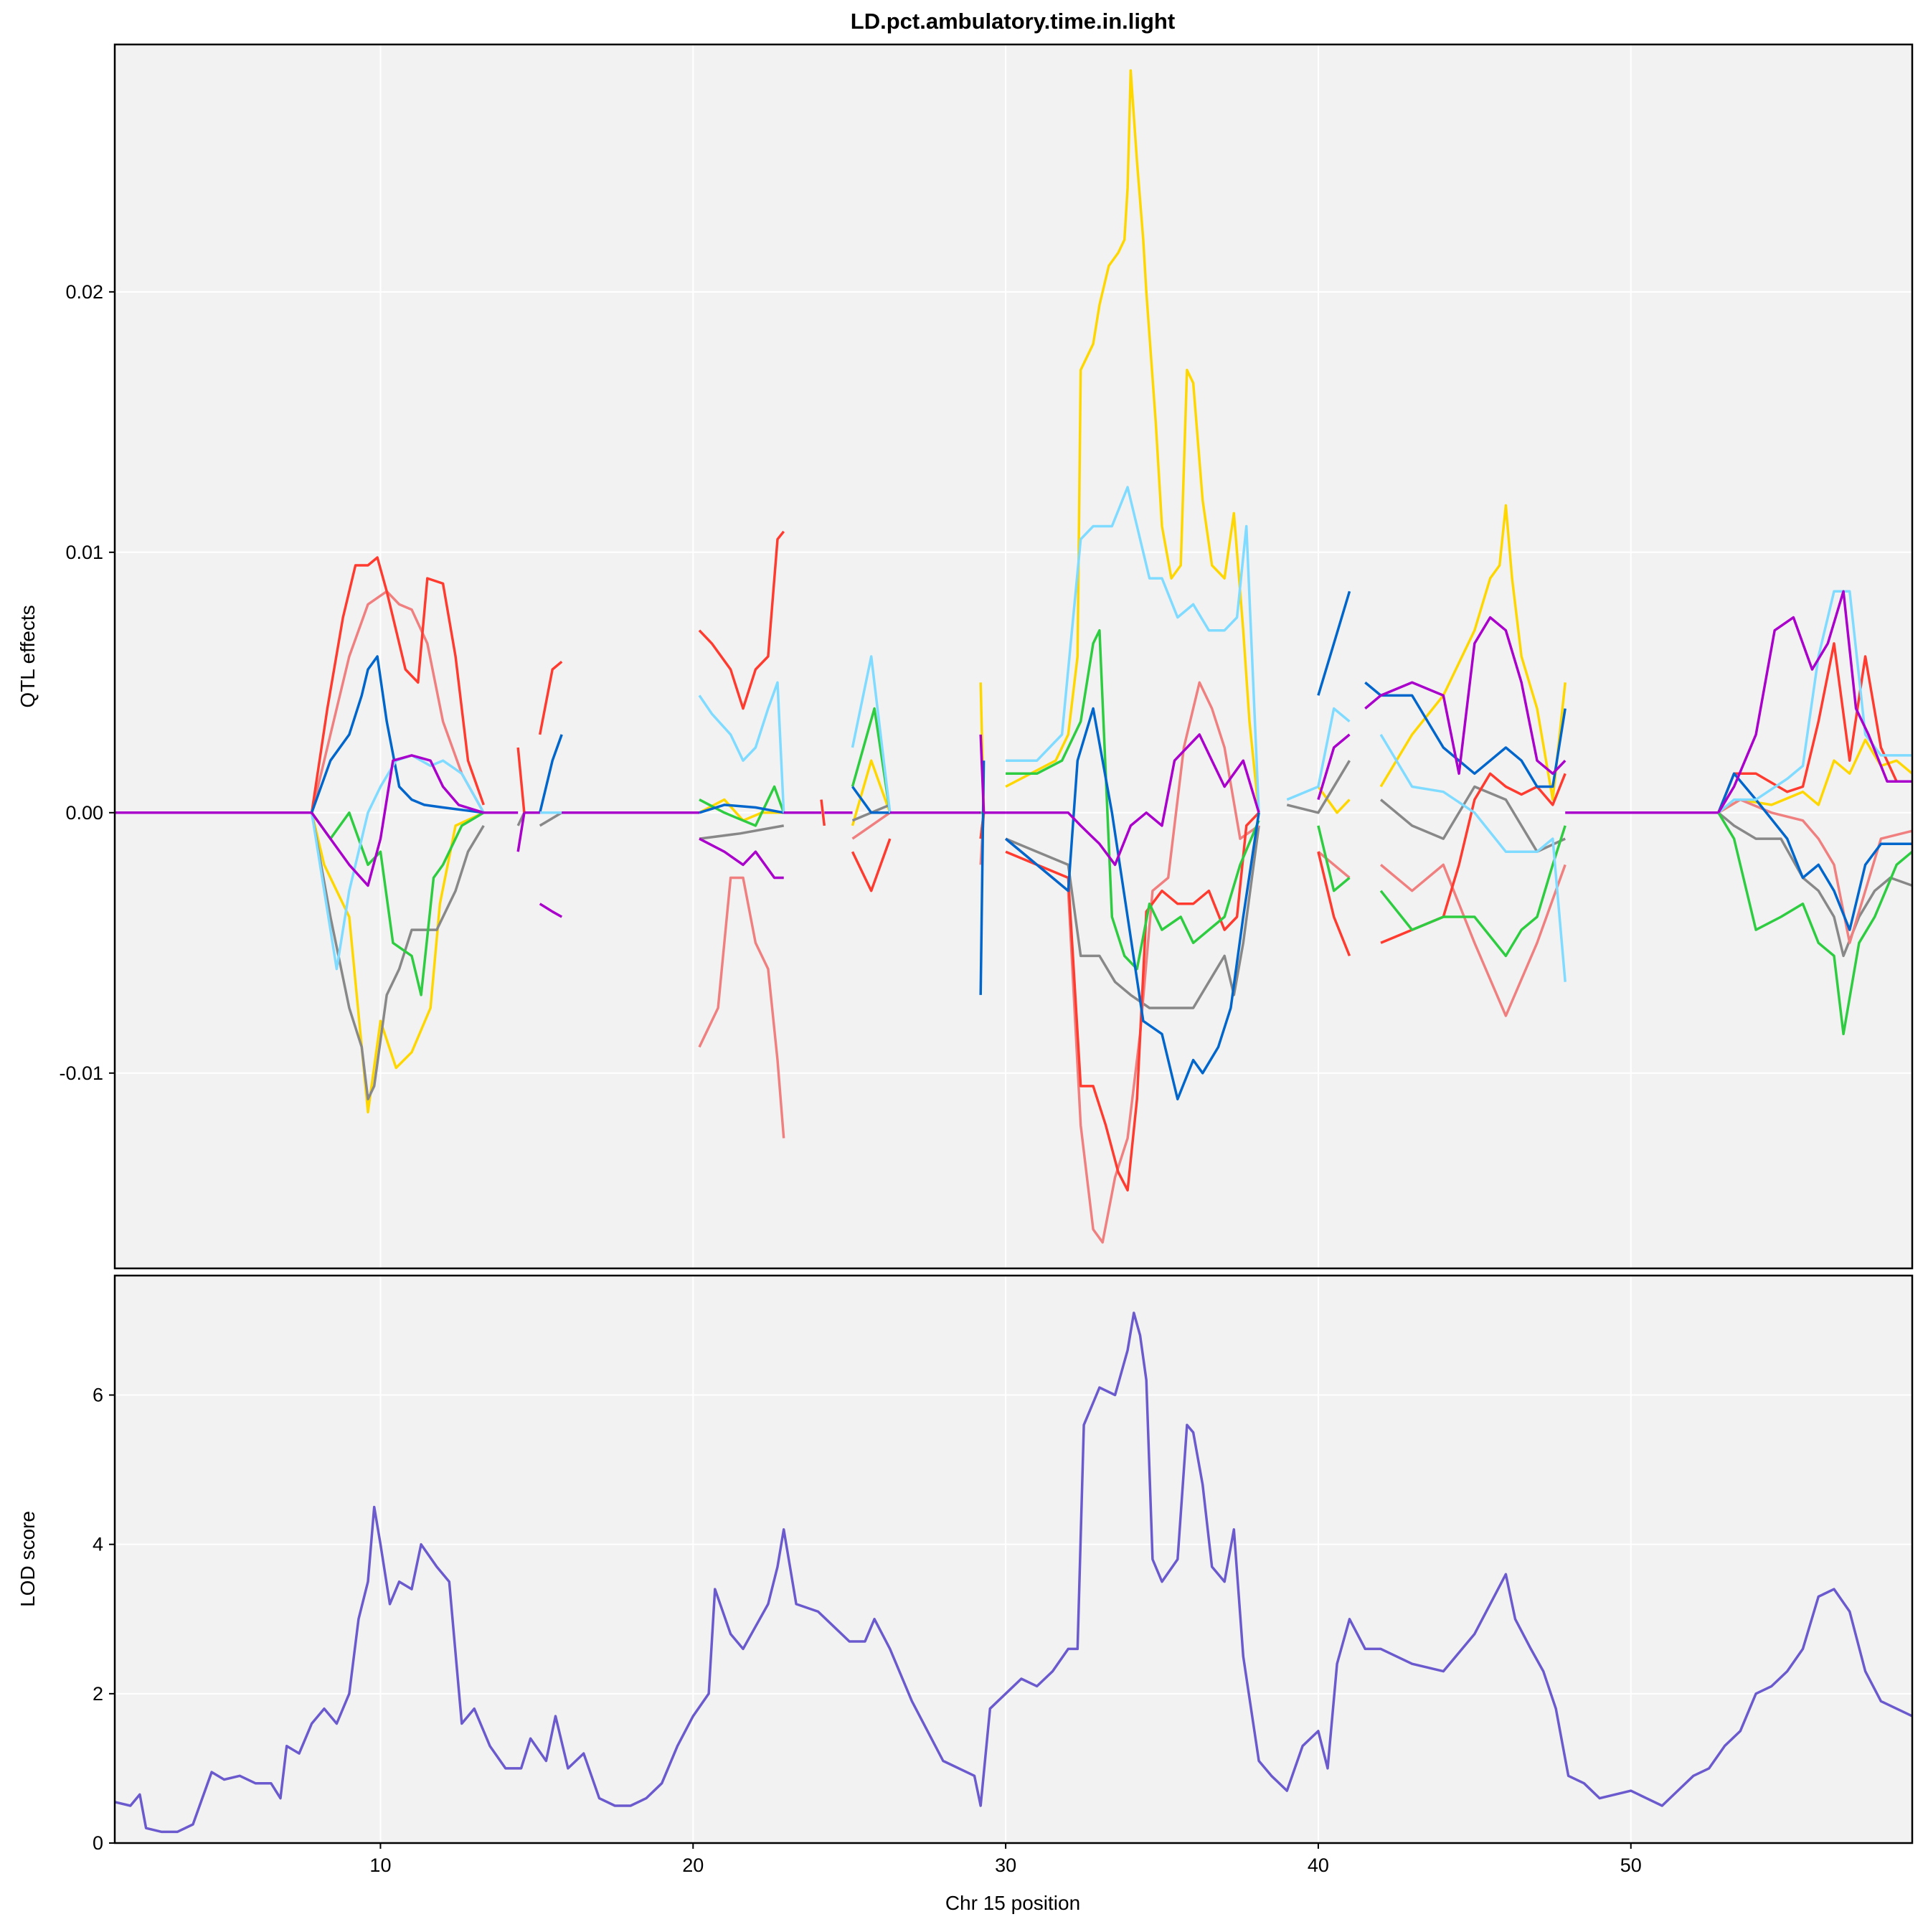  Describe the element at coordinates (380, 1865) in the screenshot. I see `x-tick-label: 10` at that location.